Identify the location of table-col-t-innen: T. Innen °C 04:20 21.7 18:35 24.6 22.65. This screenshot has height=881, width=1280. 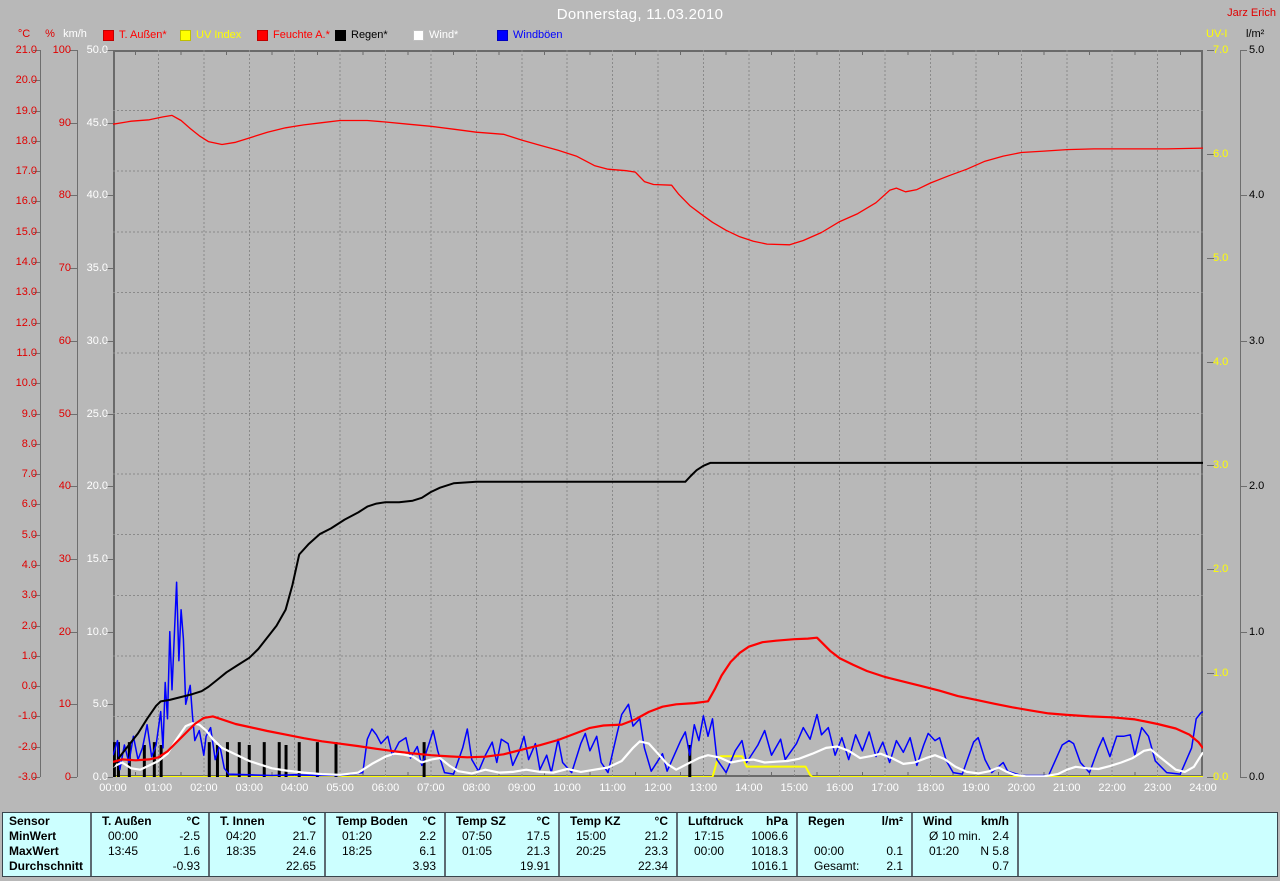
(266, 844).